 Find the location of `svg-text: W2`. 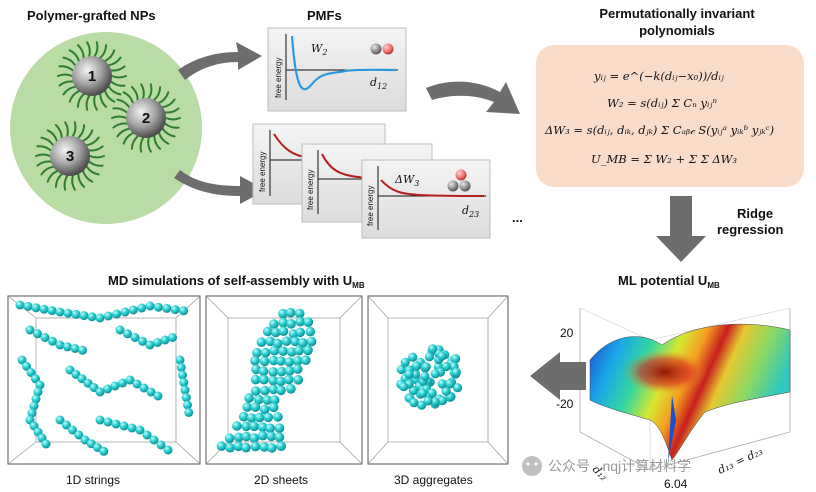

svg-text: W2 is located at coordinates (319, 49).